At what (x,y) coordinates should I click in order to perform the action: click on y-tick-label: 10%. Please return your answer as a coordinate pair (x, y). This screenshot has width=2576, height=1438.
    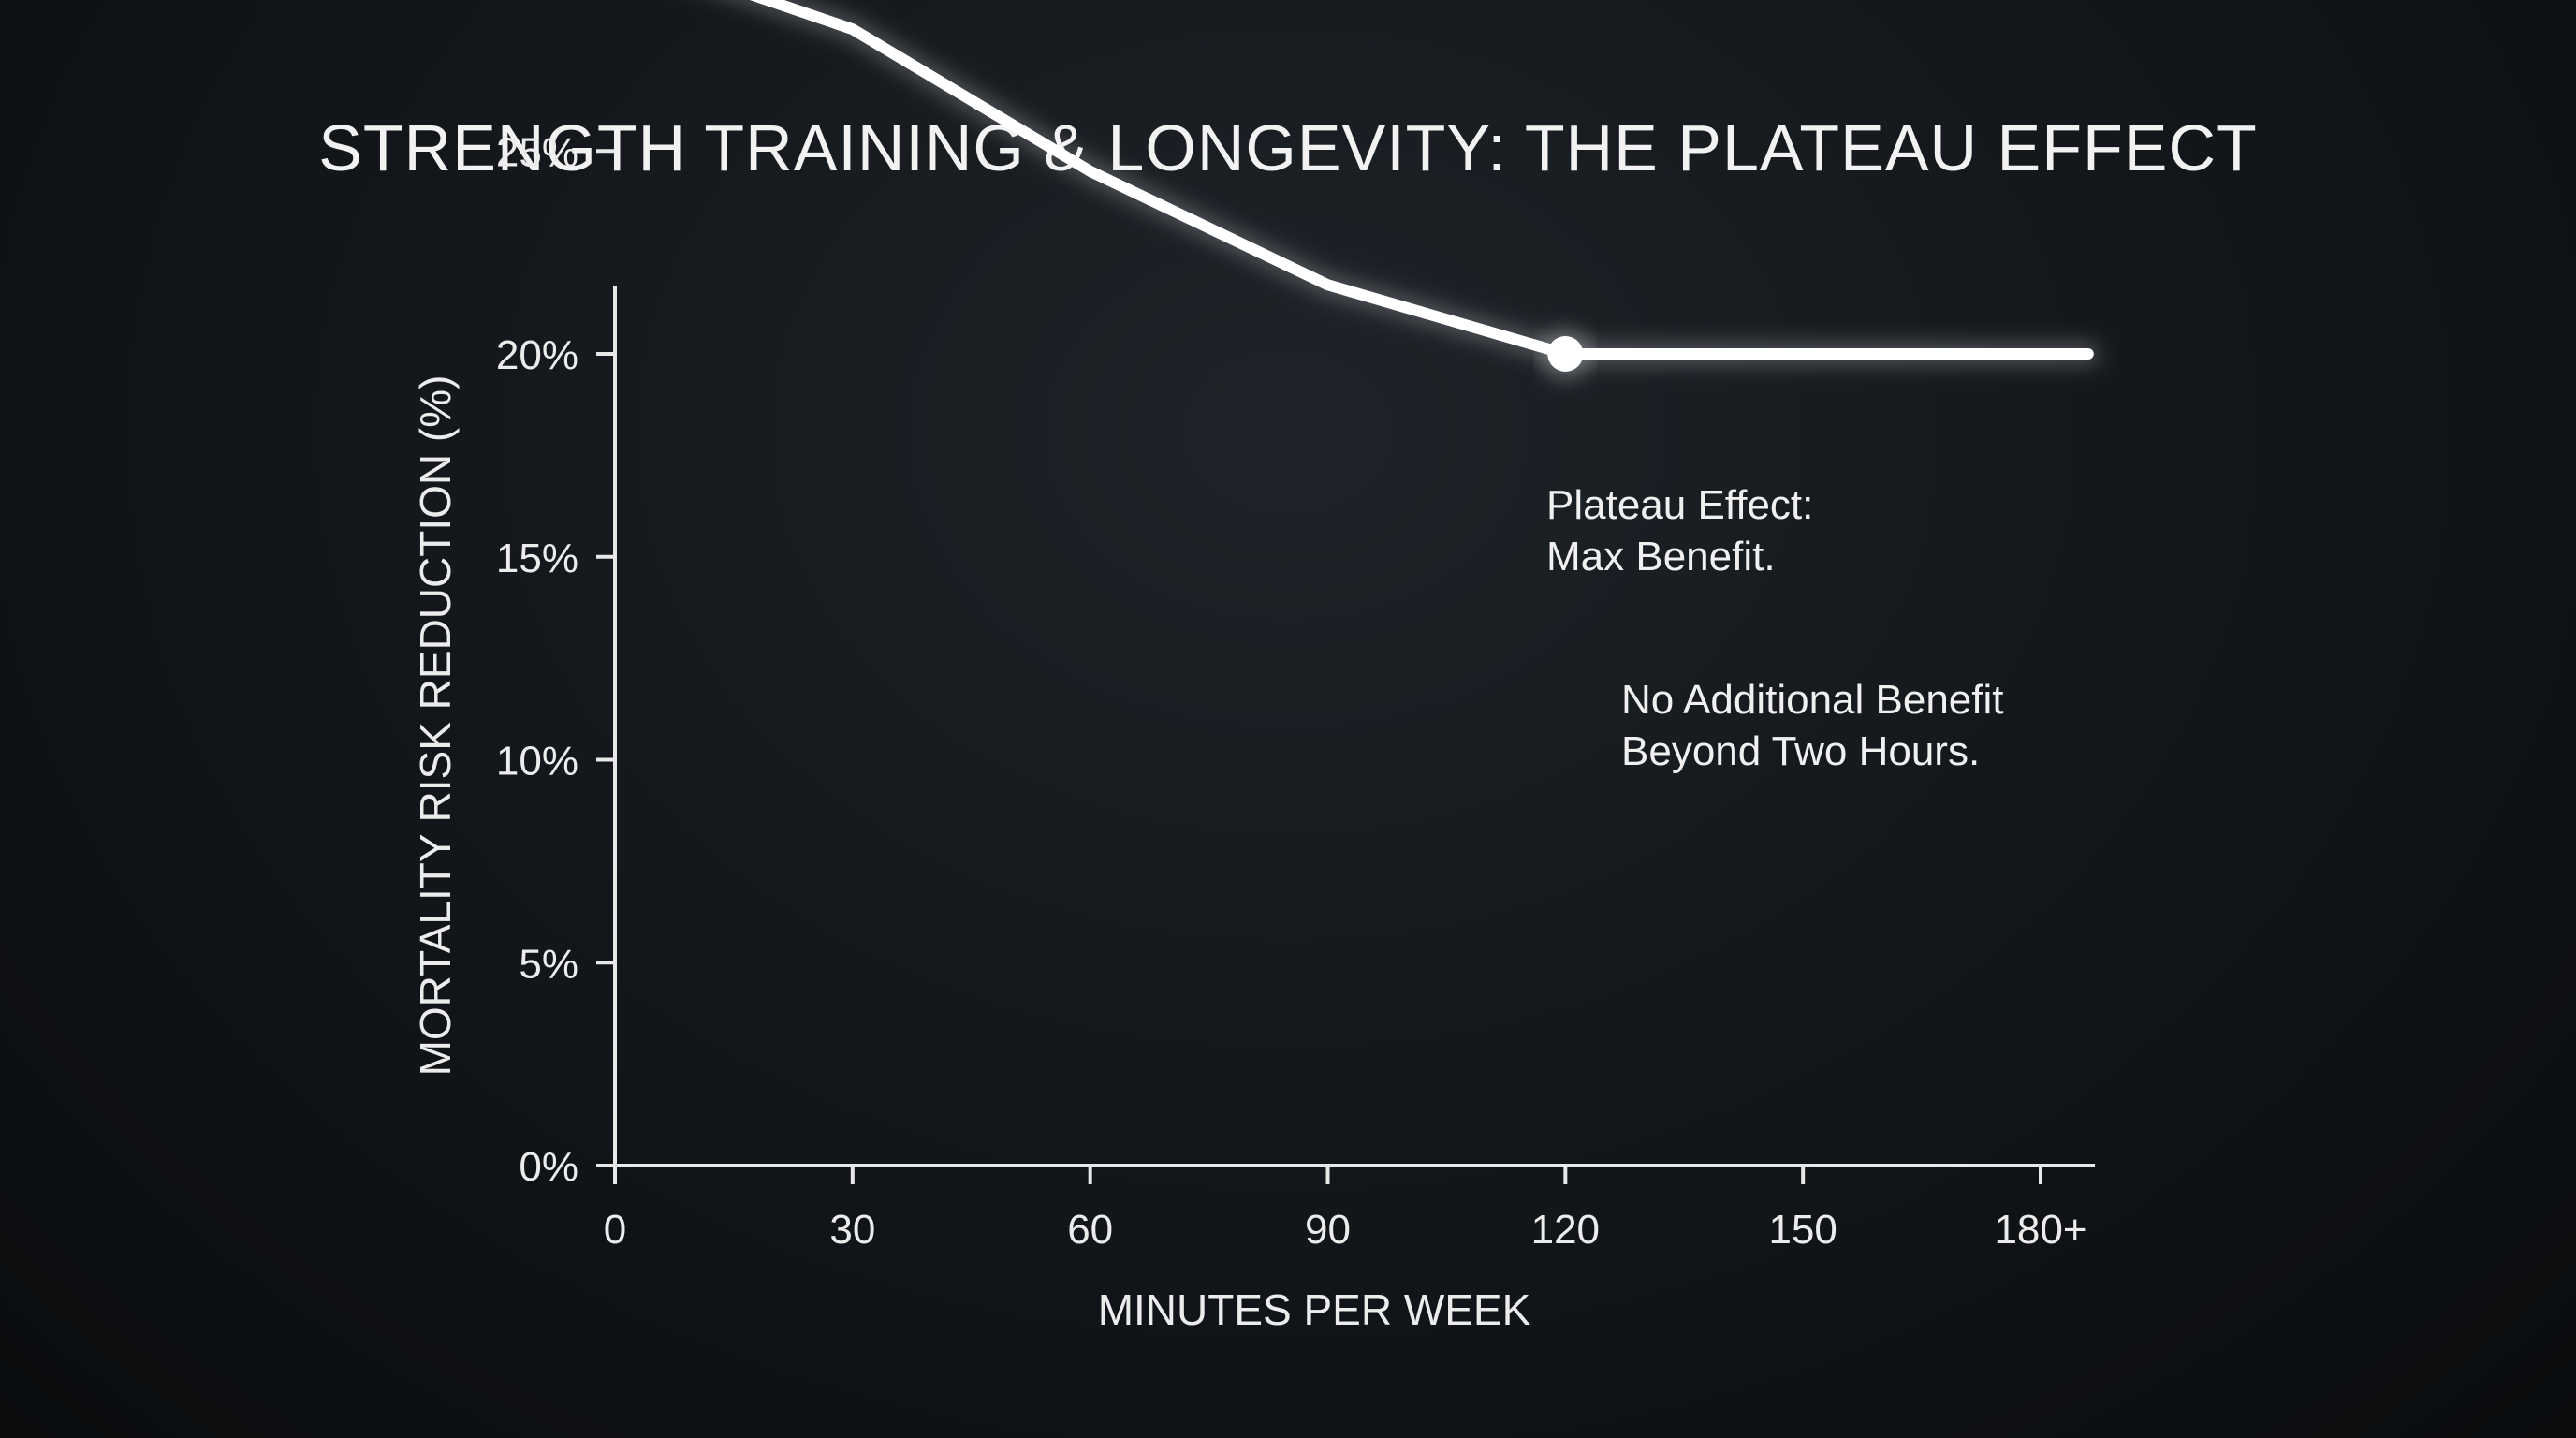
    Looking at the image, I should click on (537, 762).